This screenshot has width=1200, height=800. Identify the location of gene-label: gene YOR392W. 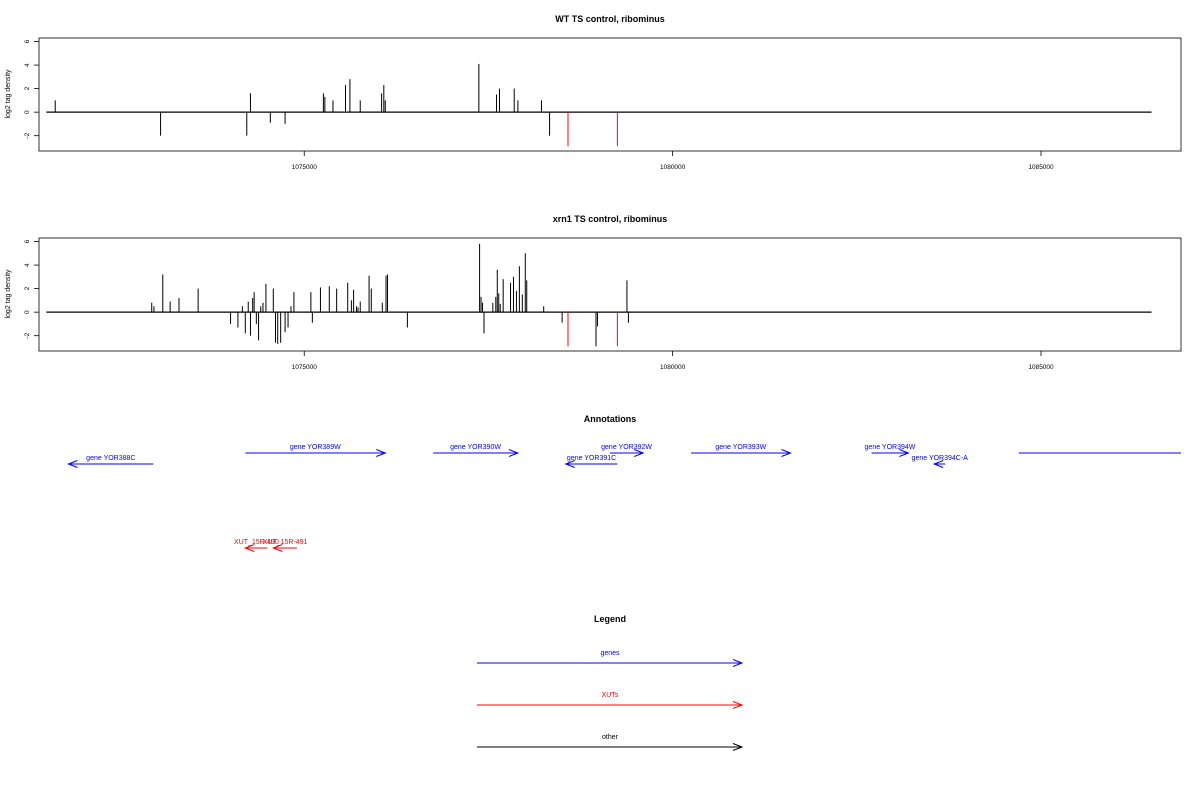
(626, 447).